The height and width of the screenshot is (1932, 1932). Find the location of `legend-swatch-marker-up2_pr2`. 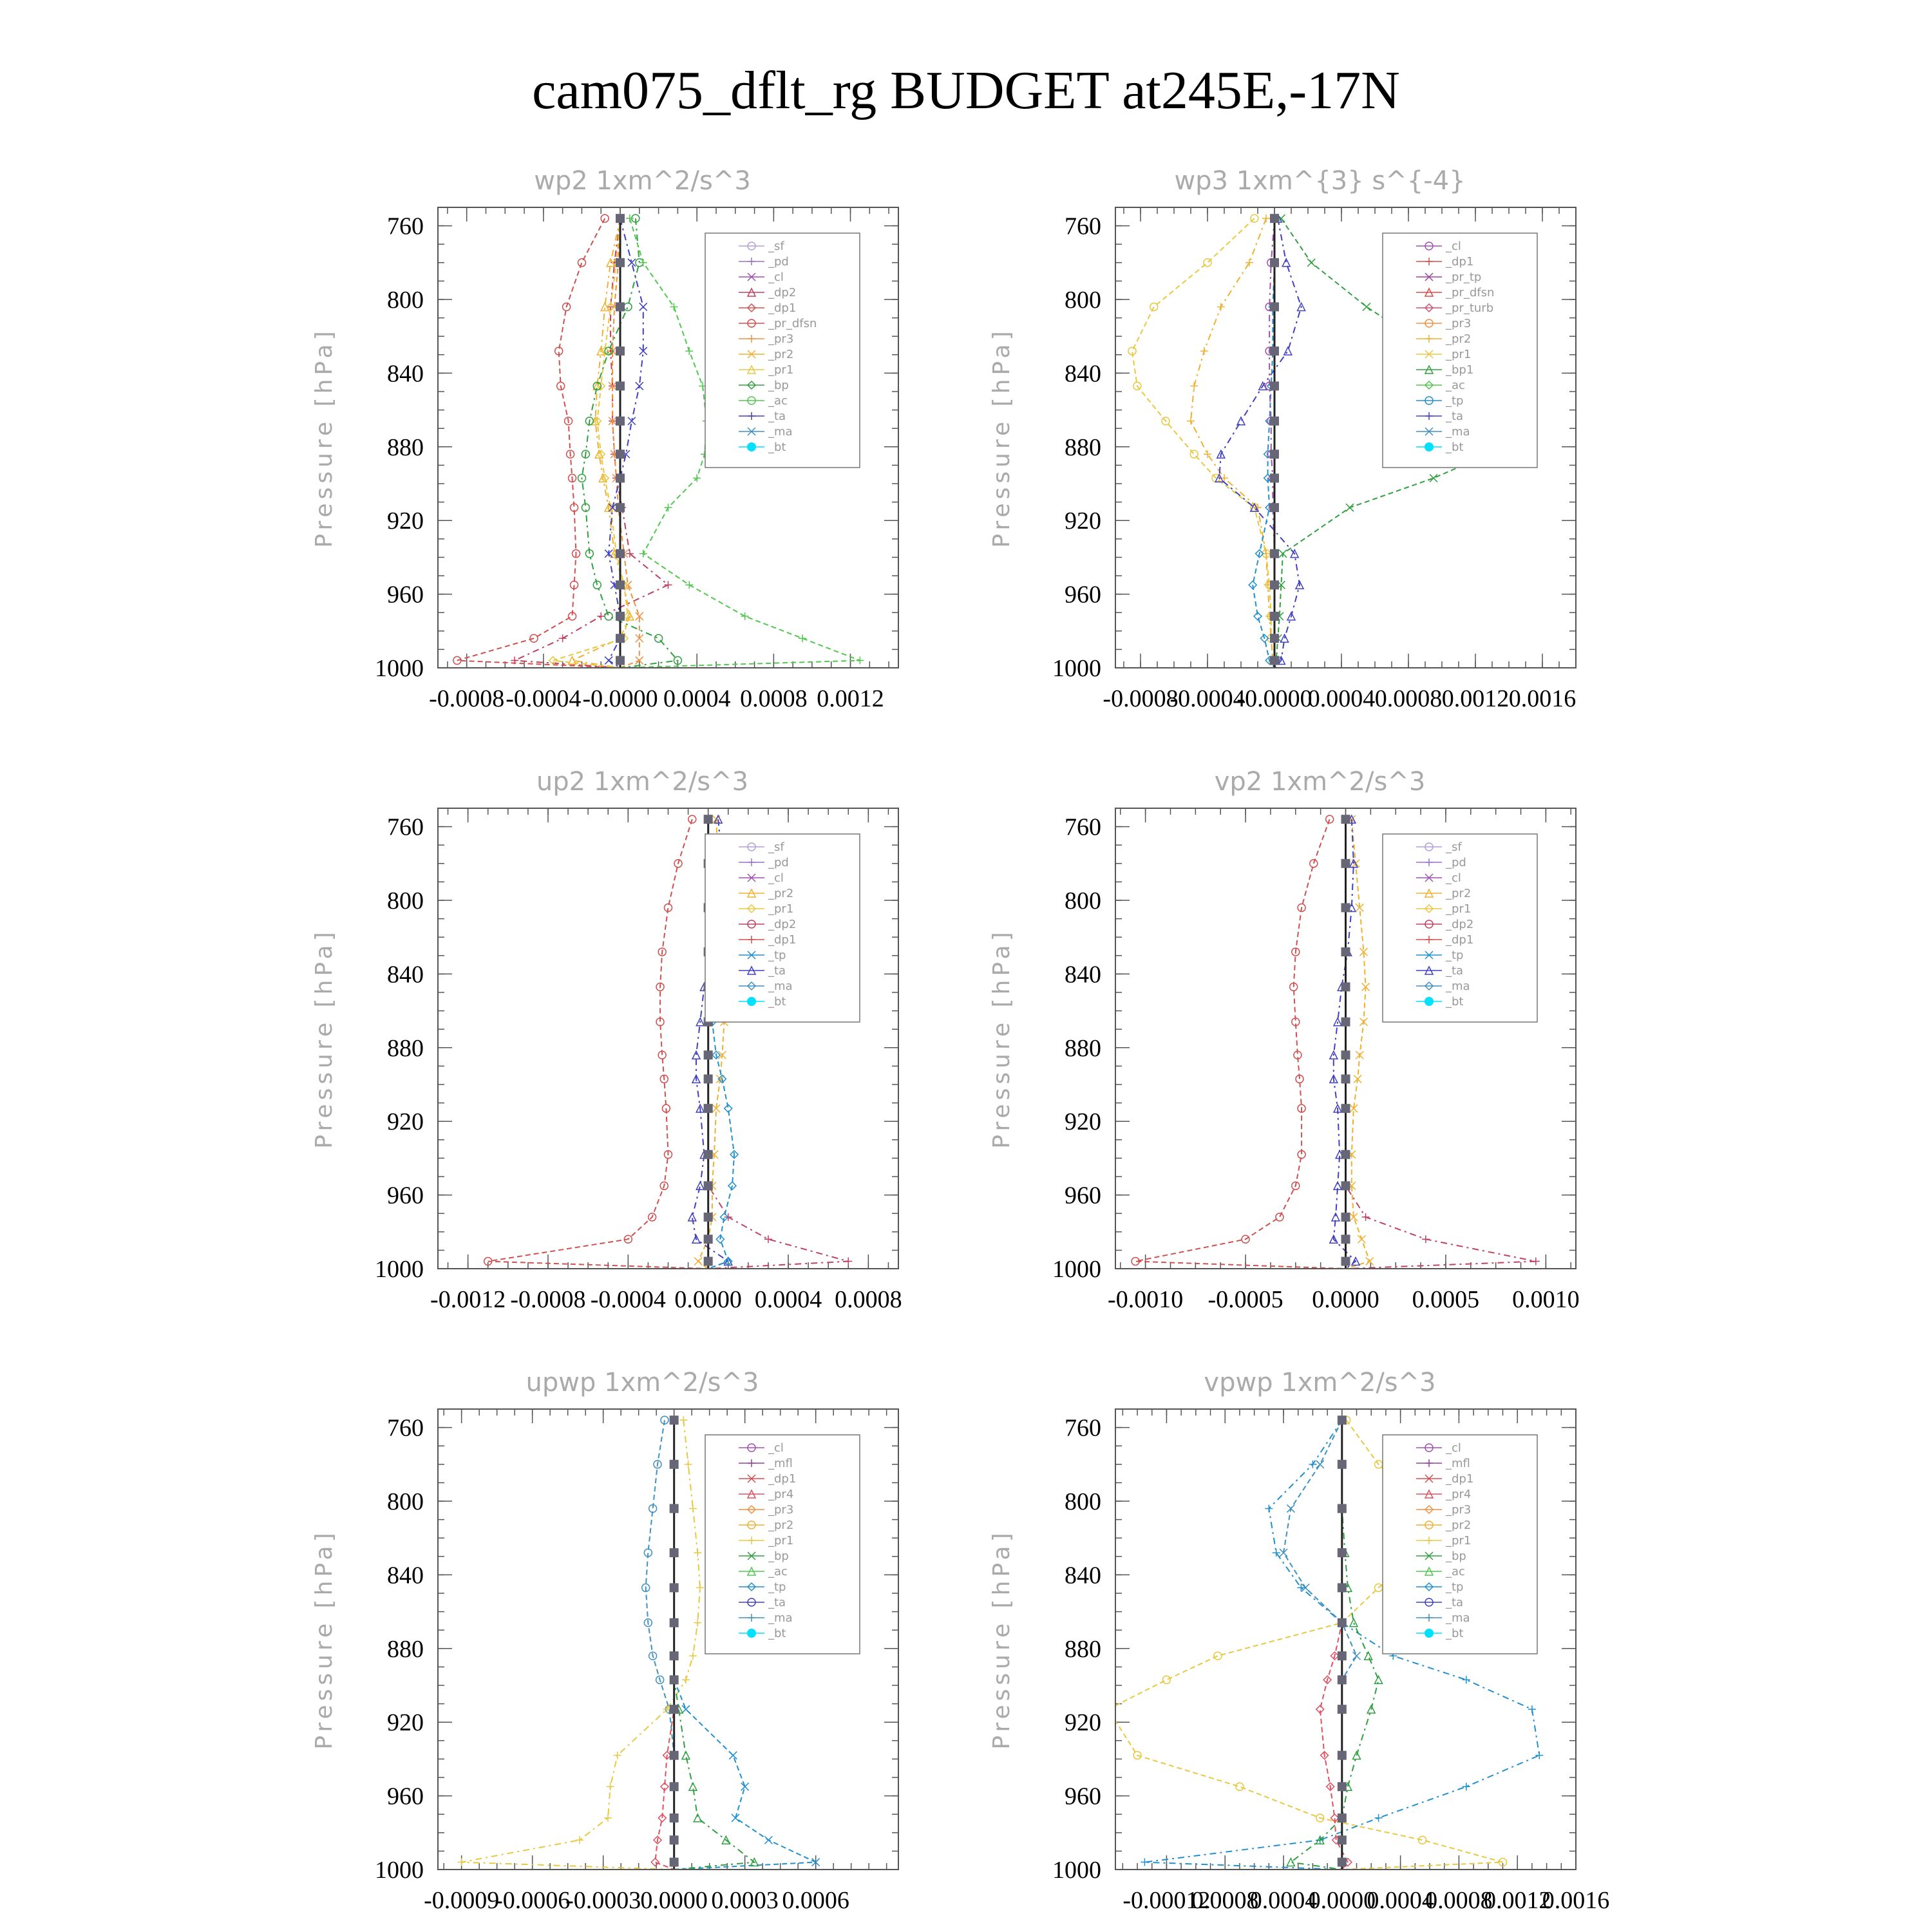

legend-swatch-marker-up2_pr2 is located at coordinates (751, 893).